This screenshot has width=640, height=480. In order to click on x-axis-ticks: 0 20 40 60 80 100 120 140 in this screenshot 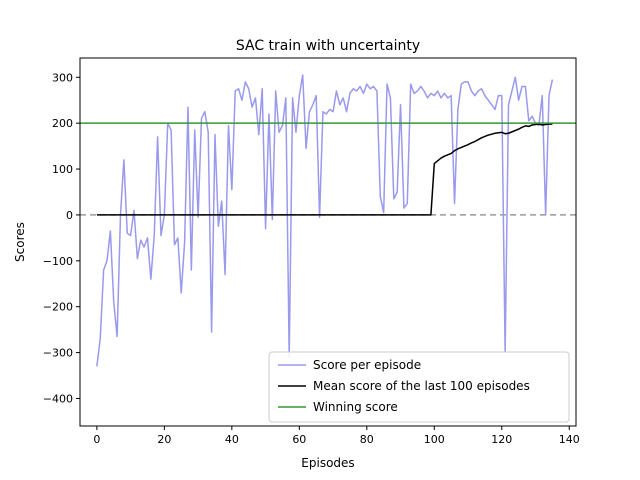, I will do `click(336, 436)`.